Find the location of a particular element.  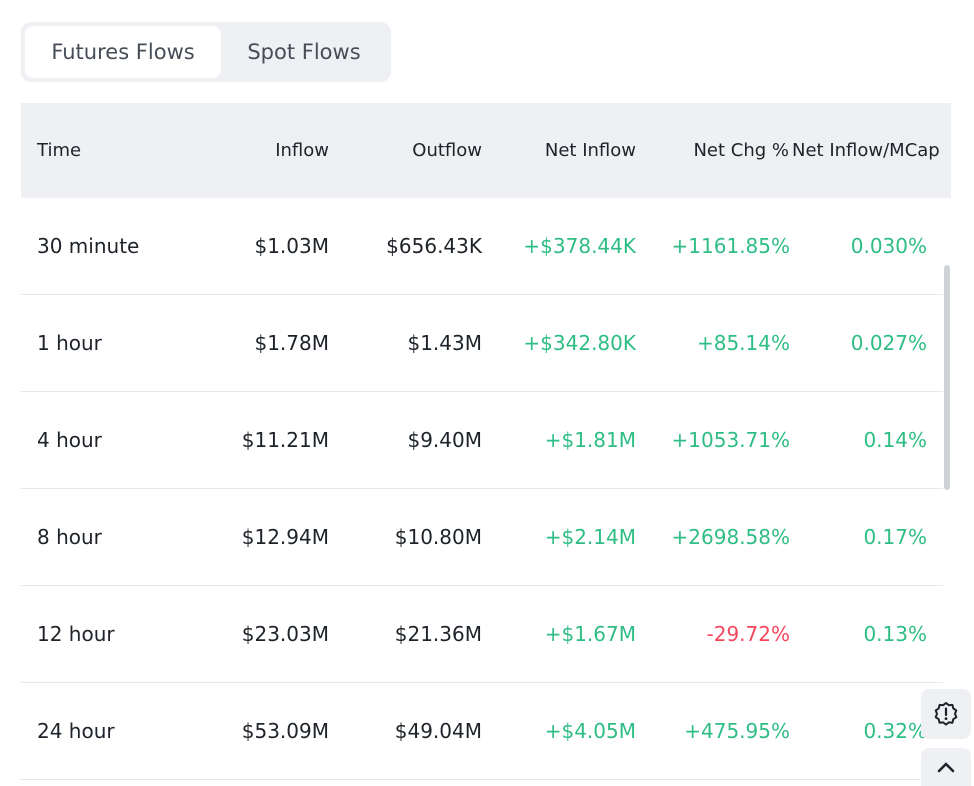

cell-outflow: $49.04M is located at coordinates (438, 731).